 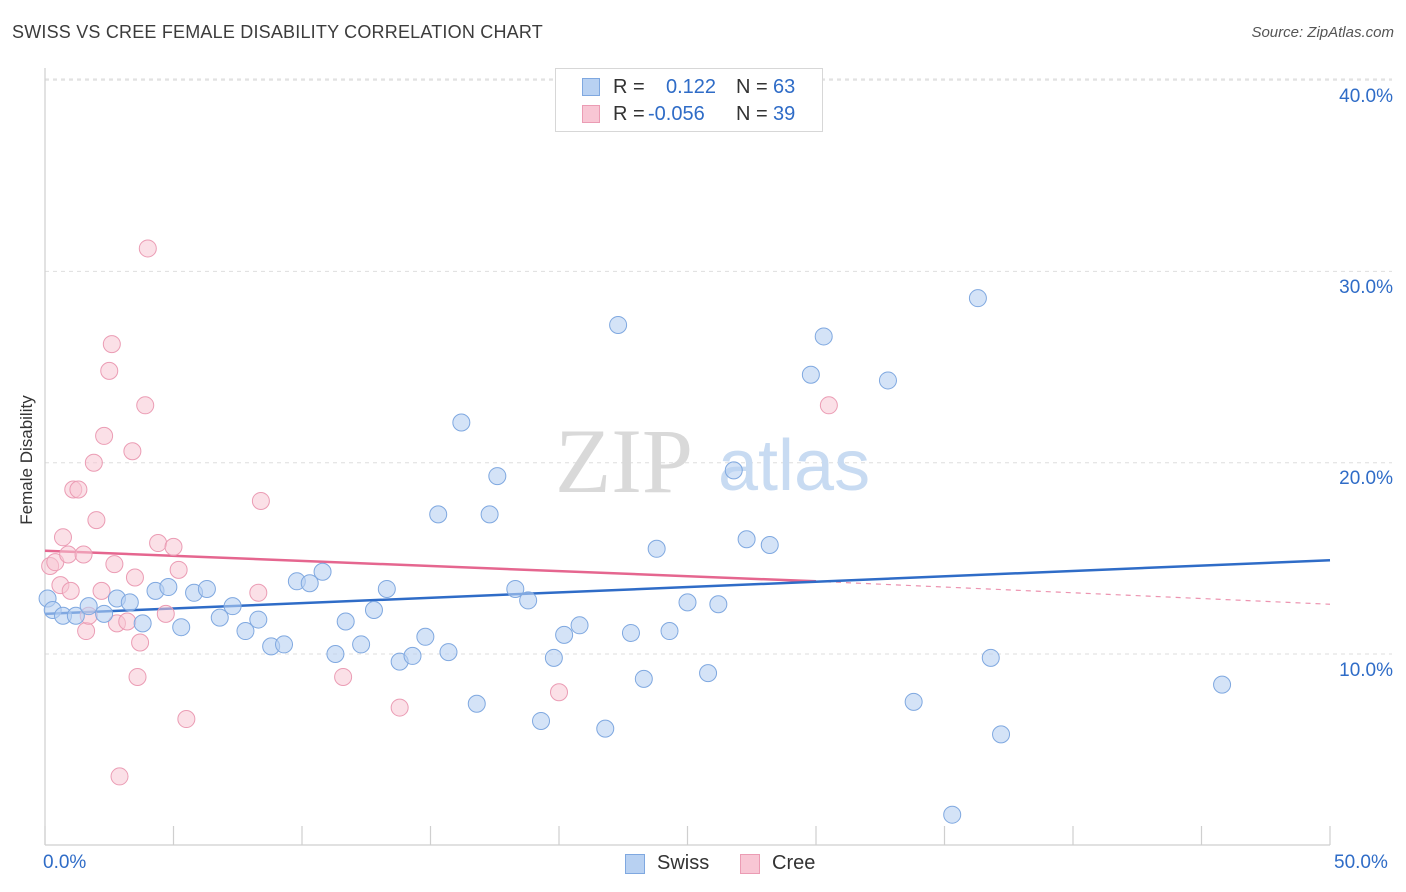 What do you see at coordinates (676, 114) in the screenshot?
I see `r-value: -0.056` at bounding box center [676, 114].